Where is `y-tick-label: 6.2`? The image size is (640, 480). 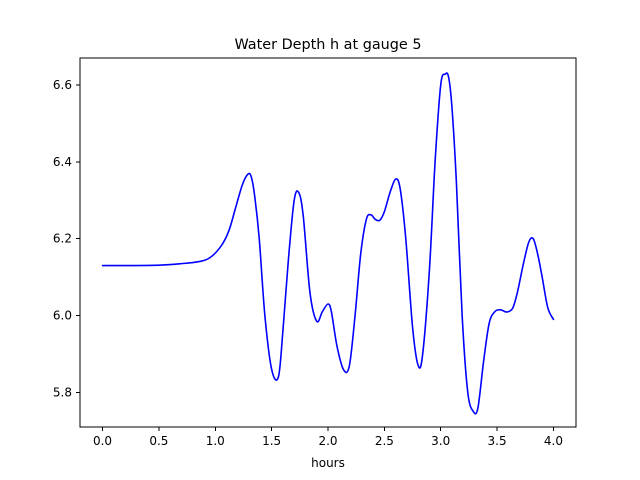 y-tick-label: 6.2 is located at coordinates (62, 239).